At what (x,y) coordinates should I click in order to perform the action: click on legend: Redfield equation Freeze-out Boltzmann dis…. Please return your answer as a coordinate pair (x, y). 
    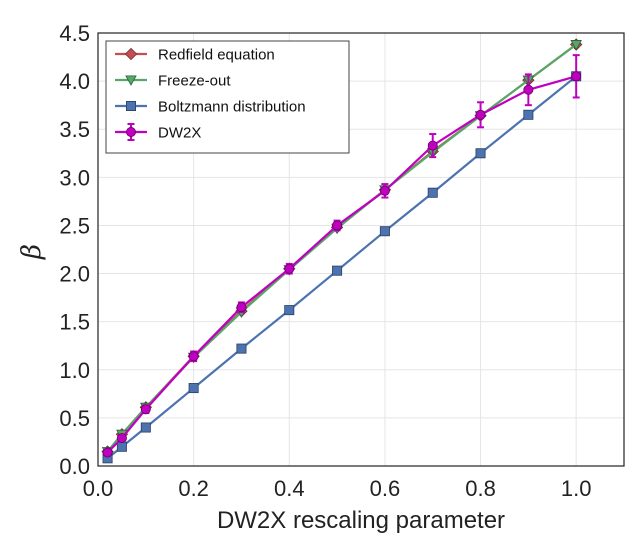
    Looking at the image, I should click on (227, 97).